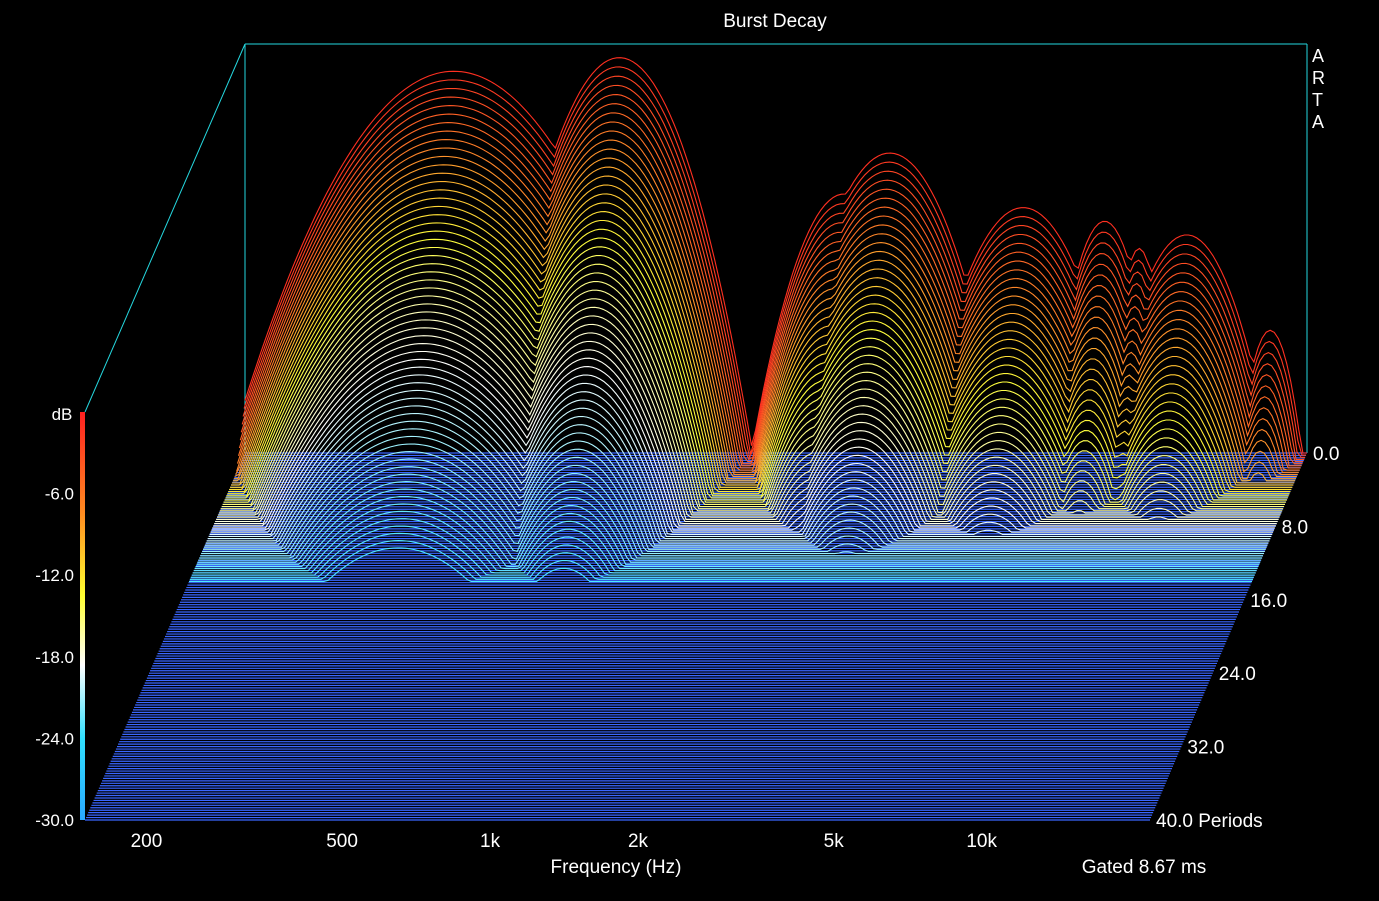 This screenshot has width=1379, height=901. What do you see at coordinates (1247, 638) in the screenshot?
I see `time-axis-ticks: 0.0 8.0 16.0 24.0 32.0 40.0 Periods` at bounding box center [1247, 638].